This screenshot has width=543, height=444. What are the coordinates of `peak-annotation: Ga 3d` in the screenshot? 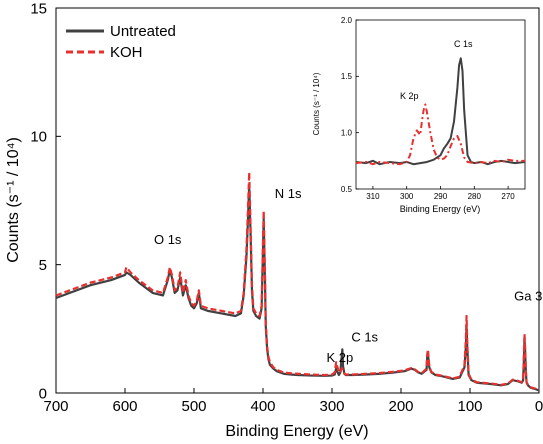 It's located at (528, 296).